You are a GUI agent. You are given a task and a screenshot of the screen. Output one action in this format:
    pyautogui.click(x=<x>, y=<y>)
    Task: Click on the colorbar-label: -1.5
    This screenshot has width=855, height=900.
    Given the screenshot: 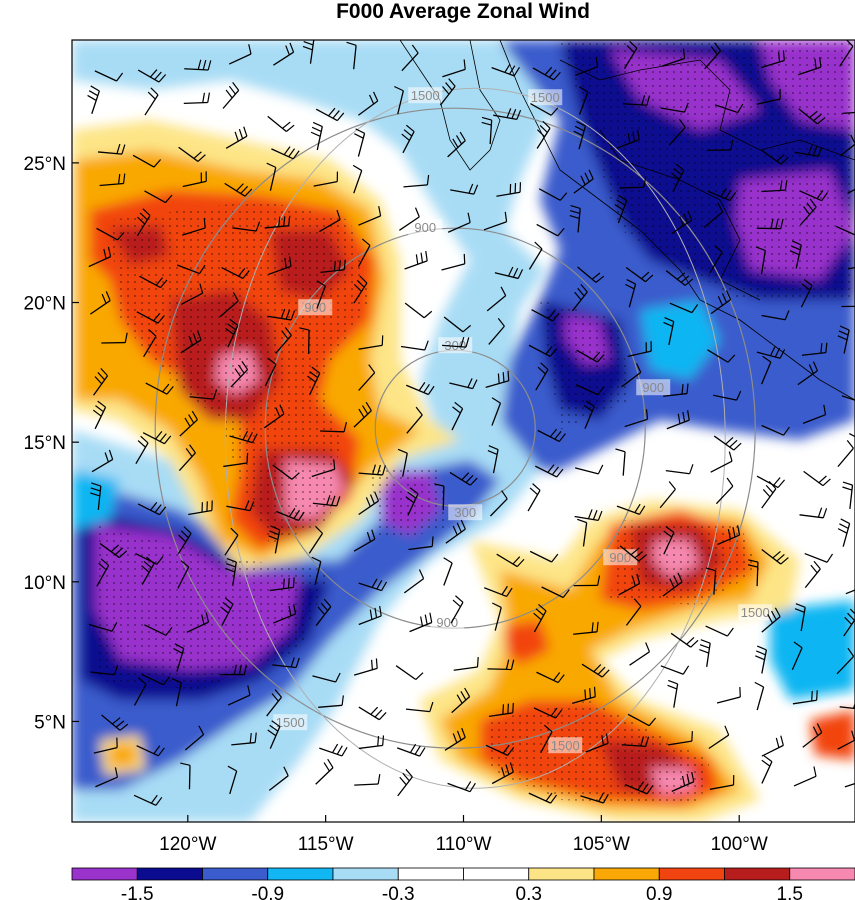 What is the action you would take?
    pyautogui.click(x=137, y=892)
    